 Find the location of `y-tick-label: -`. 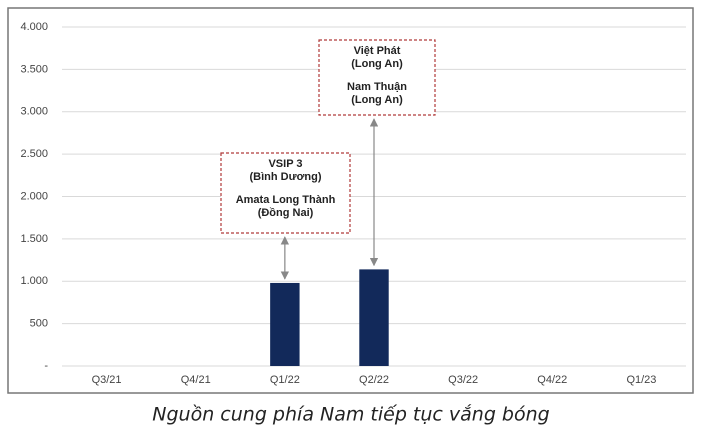

y-tick-label: - is located at coordinates (46, 366).